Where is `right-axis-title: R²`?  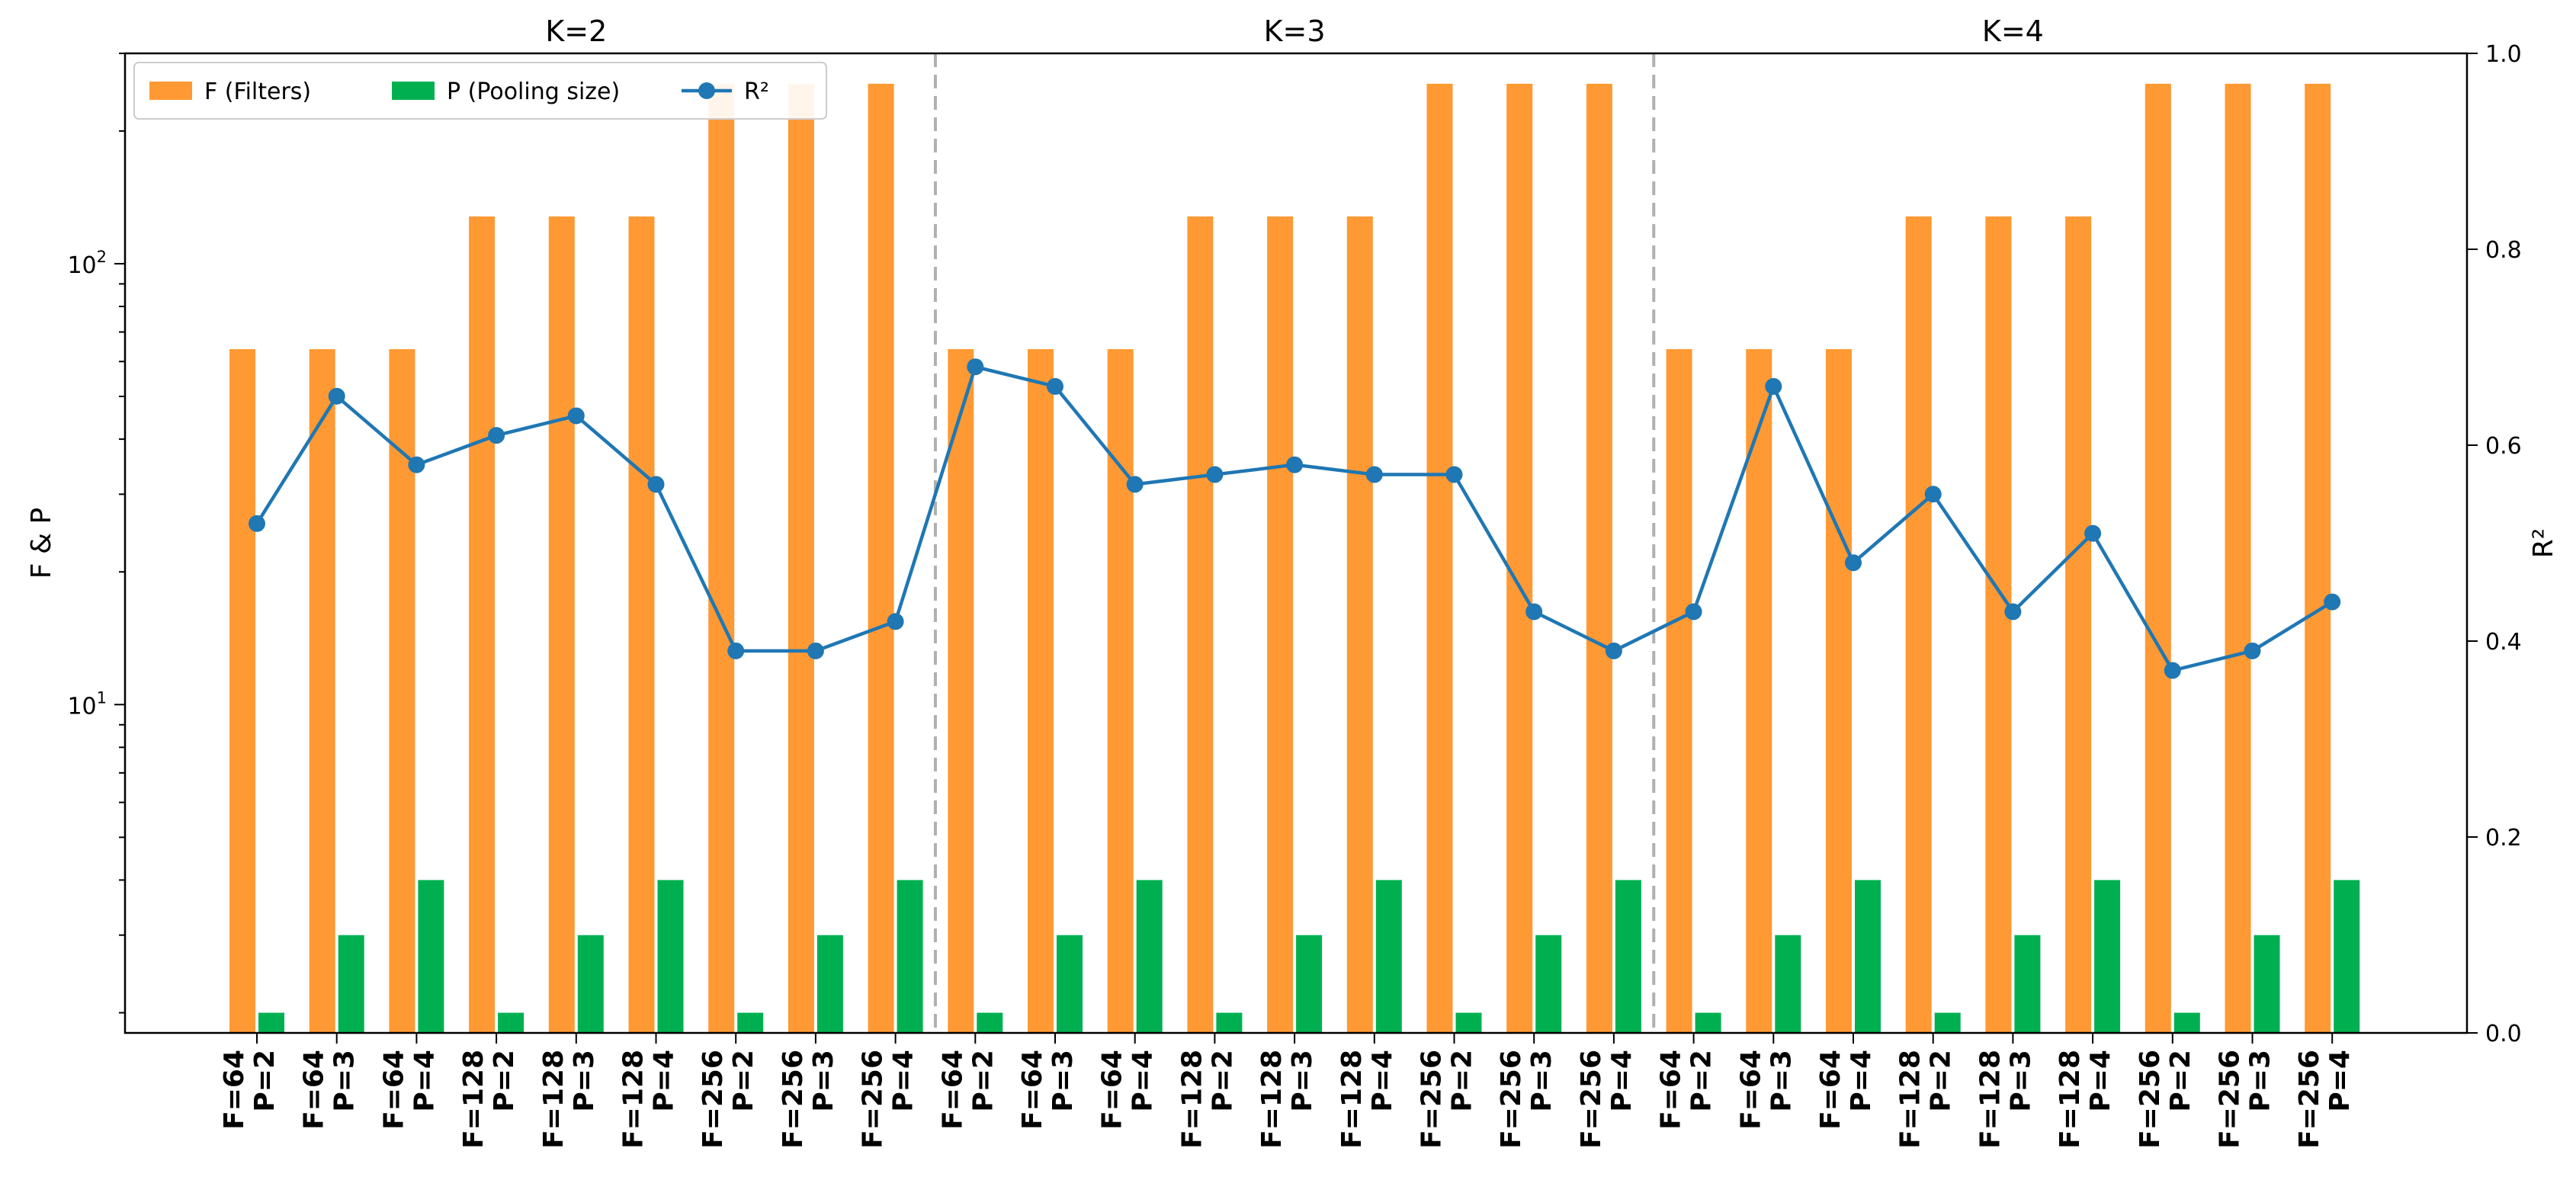
right-axis-title: R² is located at coordinates (2543, 543).